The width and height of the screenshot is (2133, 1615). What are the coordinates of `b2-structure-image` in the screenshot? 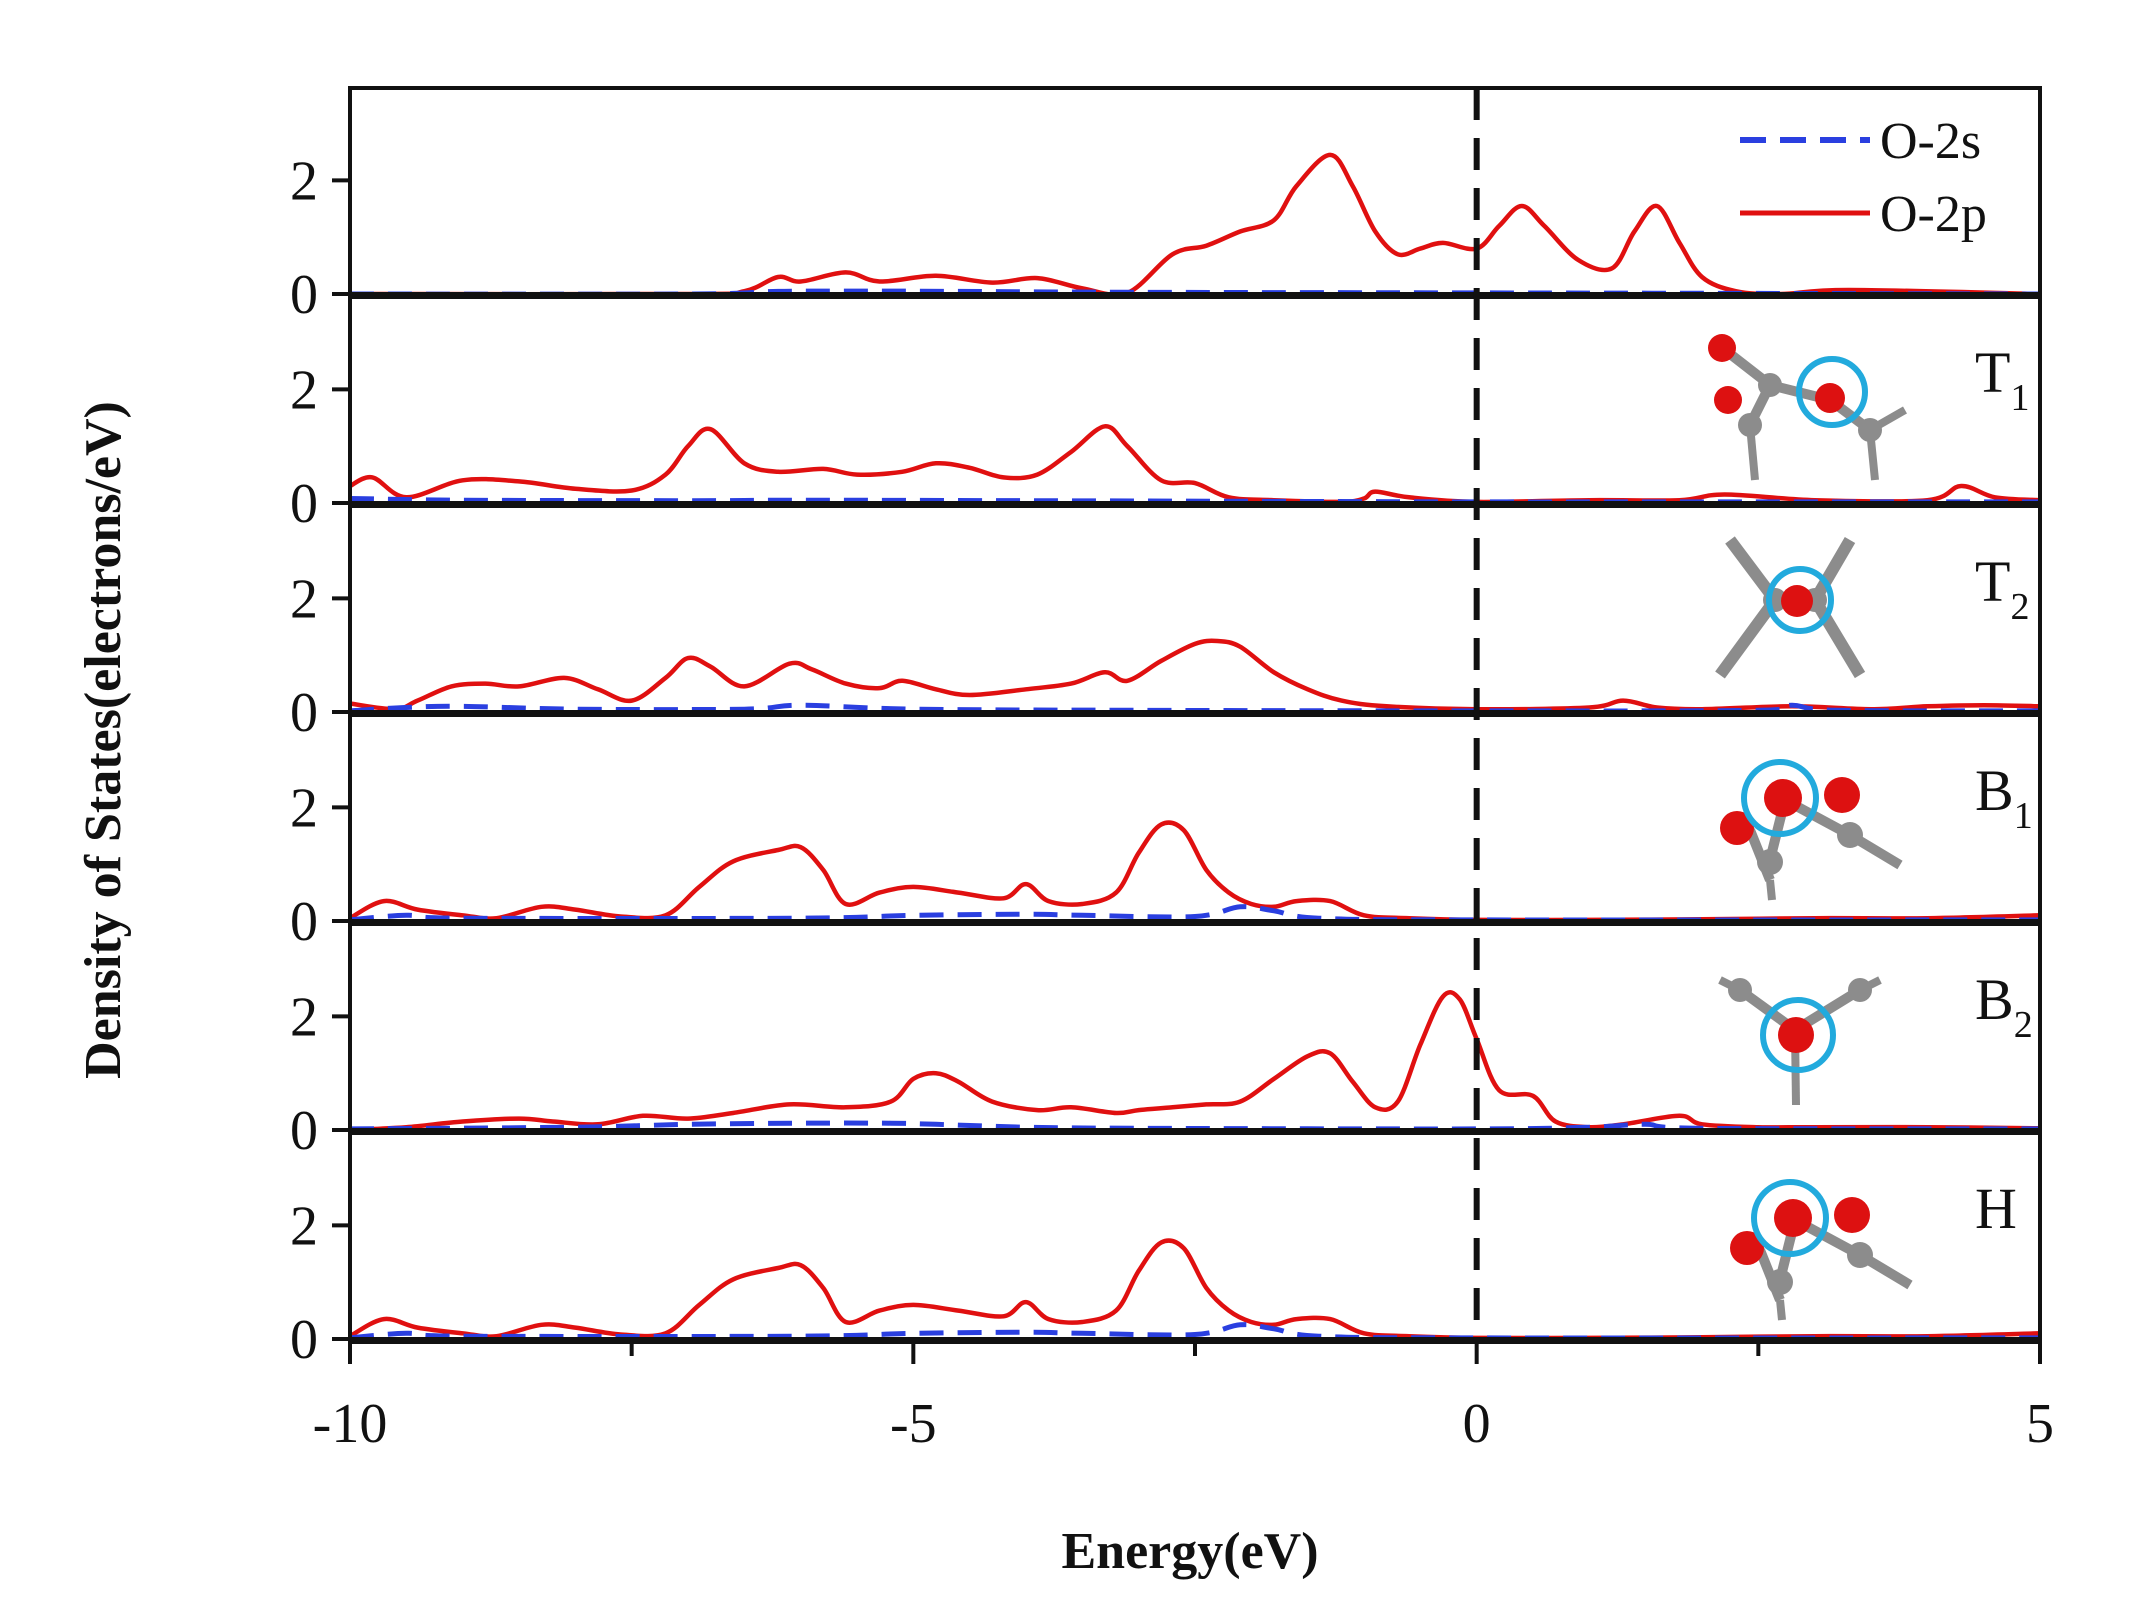 It's located at (1800, 1041).